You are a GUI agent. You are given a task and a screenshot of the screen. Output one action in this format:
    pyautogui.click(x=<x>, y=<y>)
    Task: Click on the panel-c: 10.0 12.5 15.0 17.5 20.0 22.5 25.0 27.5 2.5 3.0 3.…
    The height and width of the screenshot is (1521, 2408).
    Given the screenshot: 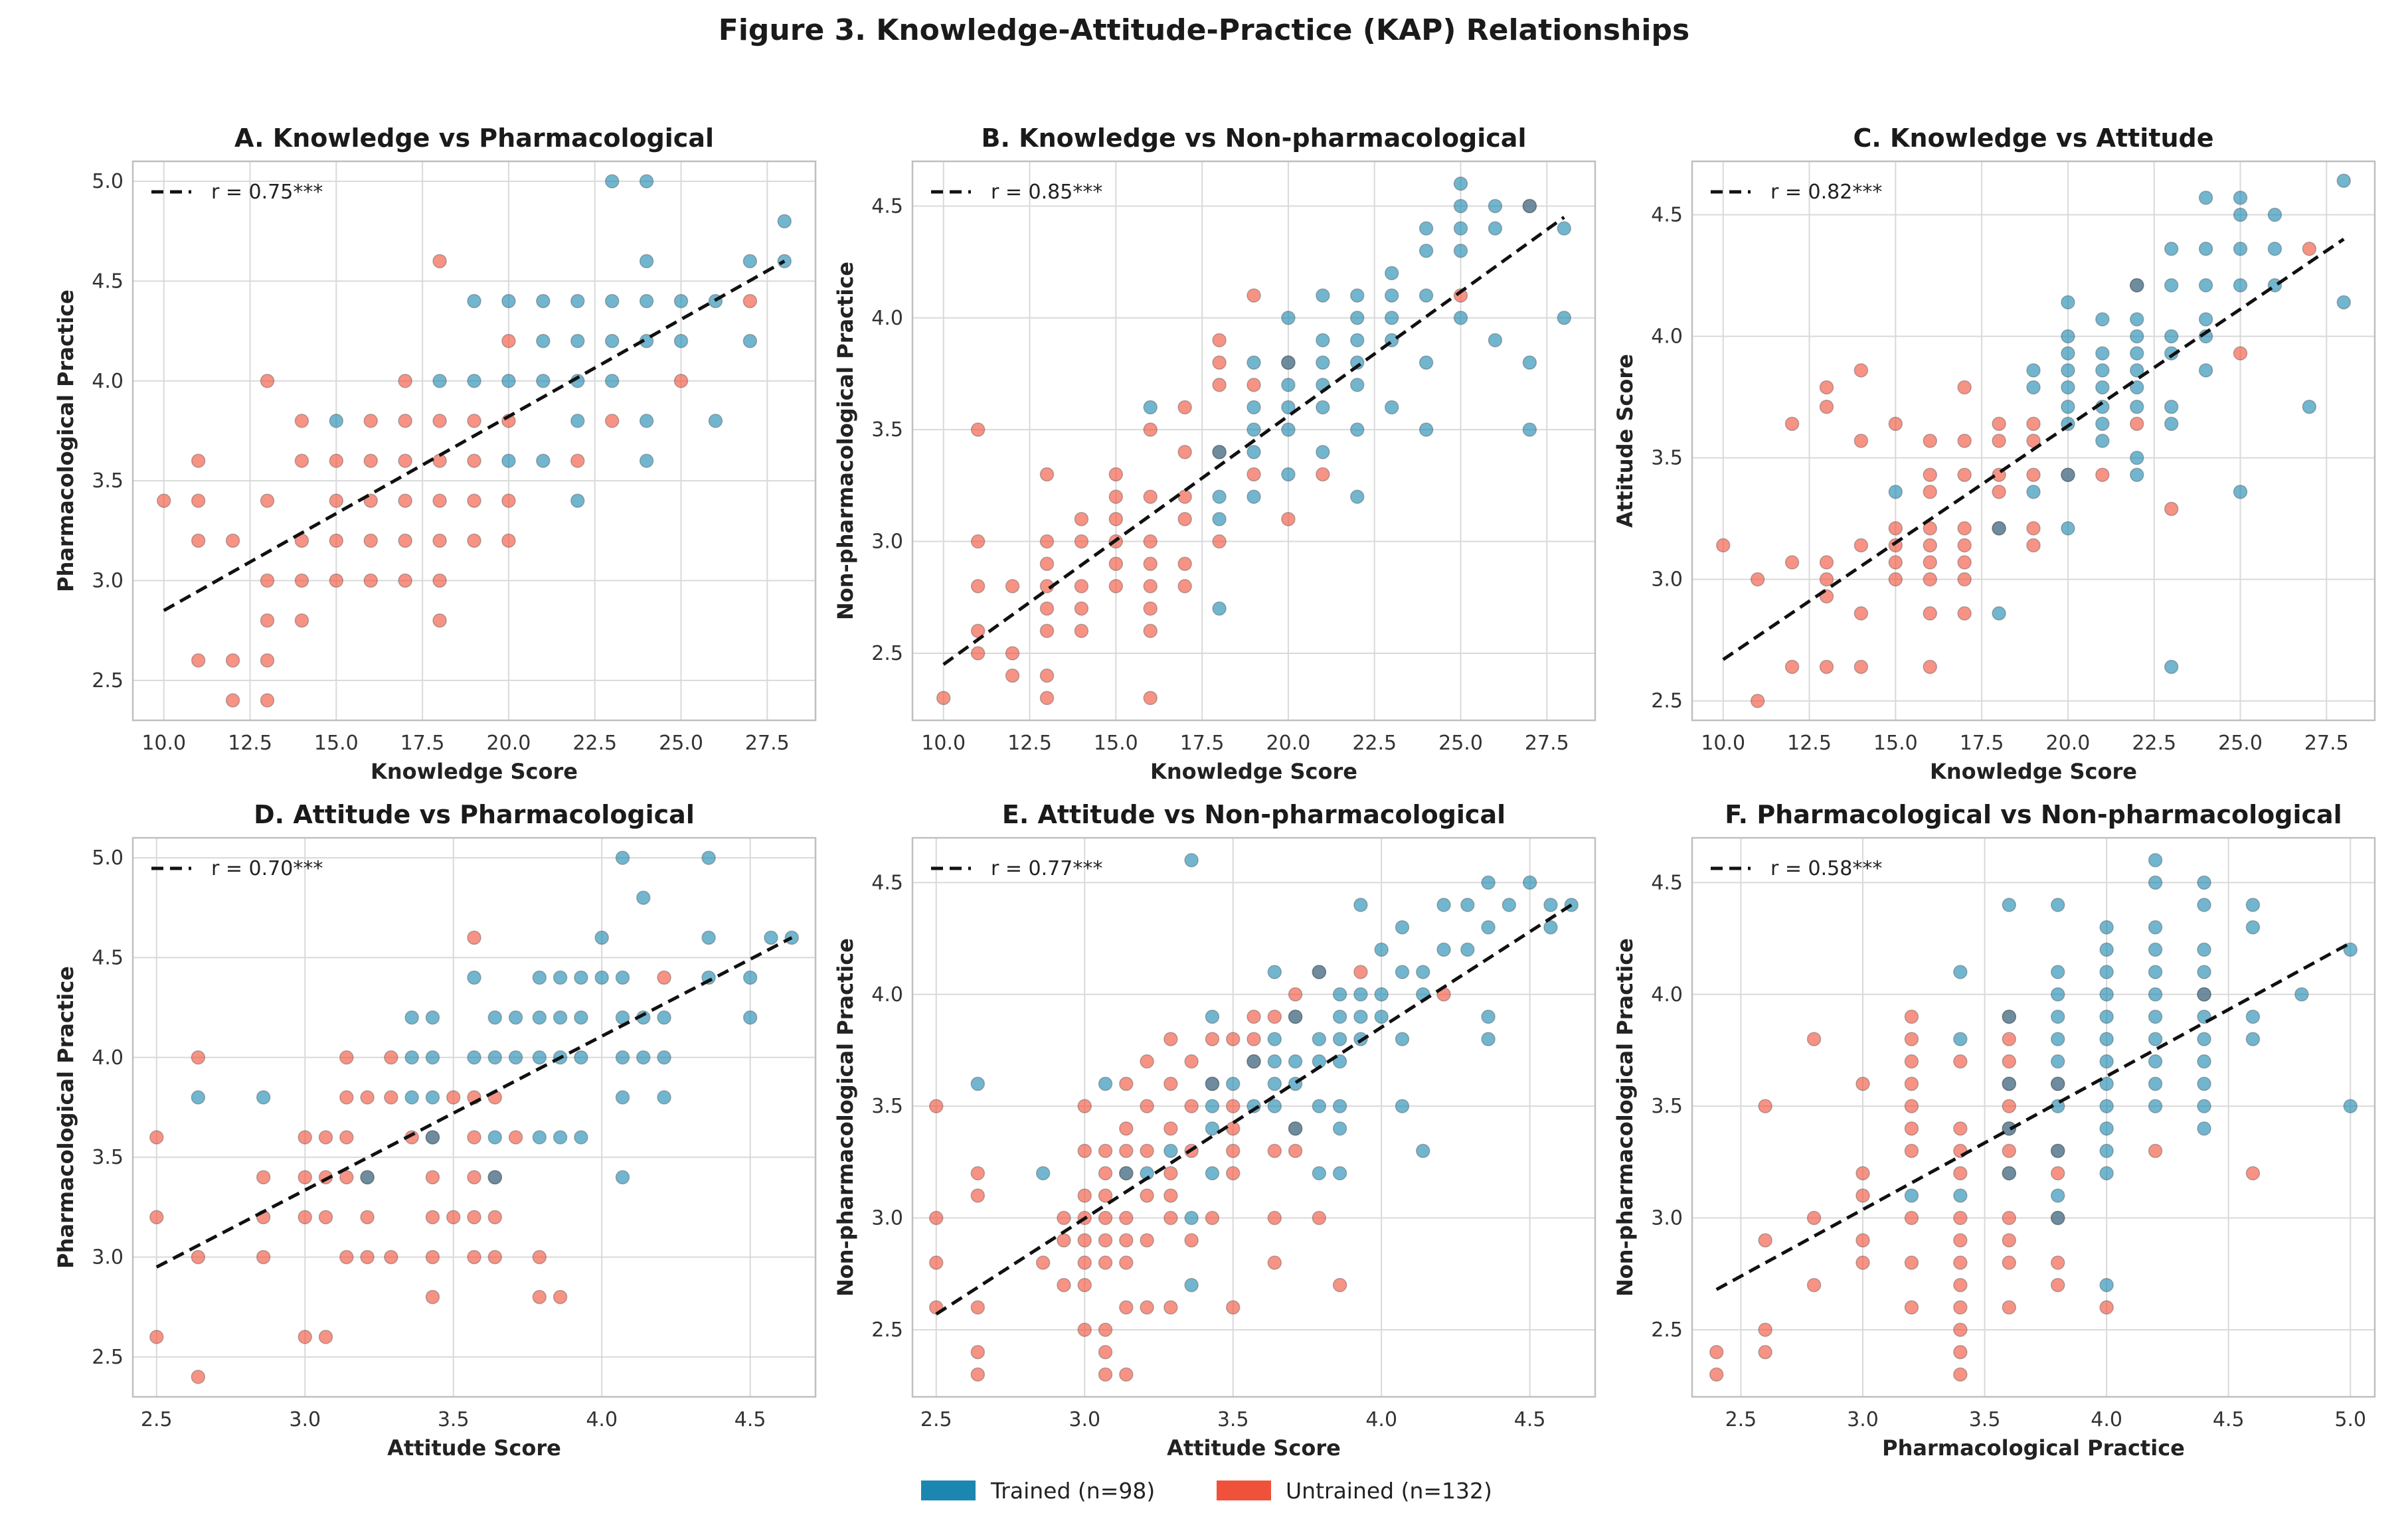 What is the action you would take?
    pyautogui.click(x=1994, y=453)
    